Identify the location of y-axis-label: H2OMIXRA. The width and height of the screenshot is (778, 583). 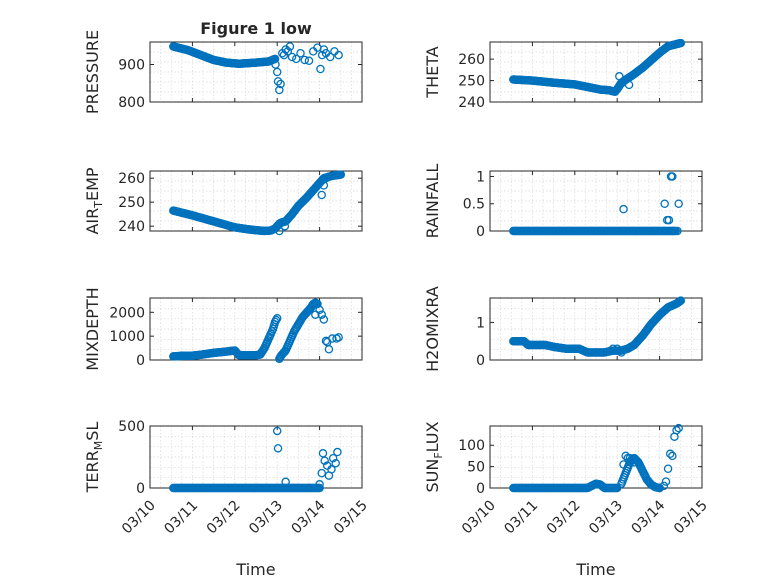
(432, 329).